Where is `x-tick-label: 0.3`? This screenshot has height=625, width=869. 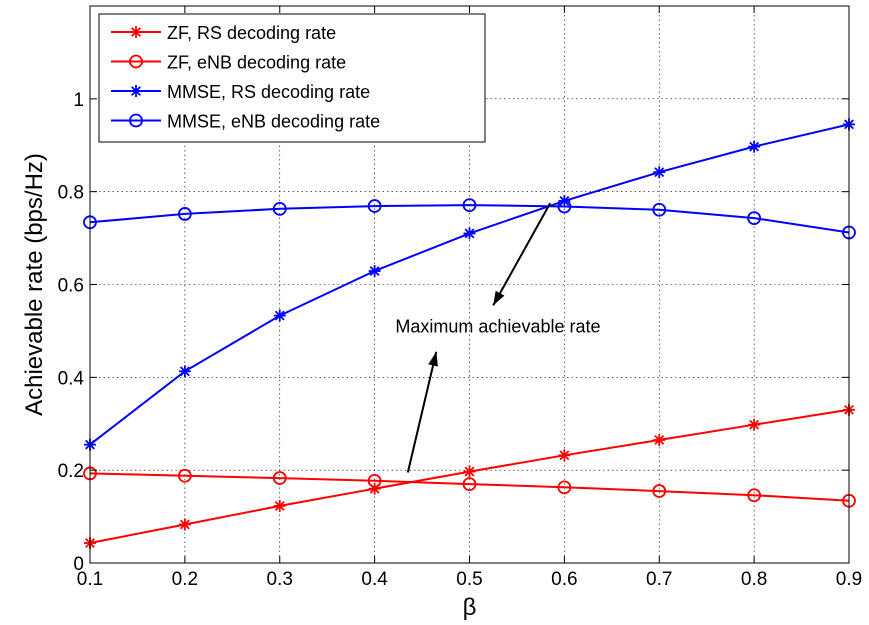
x-tick-label: 0.3 is located at coordinates (280, 579).